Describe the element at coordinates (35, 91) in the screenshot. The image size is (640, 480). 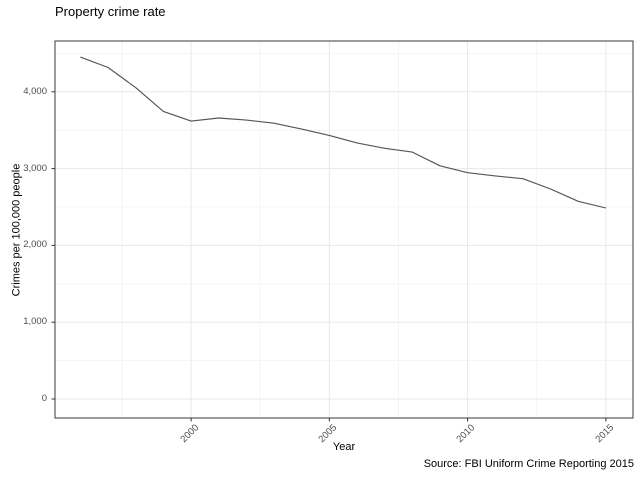
I see `y-tick-label: 4,000` at that location.